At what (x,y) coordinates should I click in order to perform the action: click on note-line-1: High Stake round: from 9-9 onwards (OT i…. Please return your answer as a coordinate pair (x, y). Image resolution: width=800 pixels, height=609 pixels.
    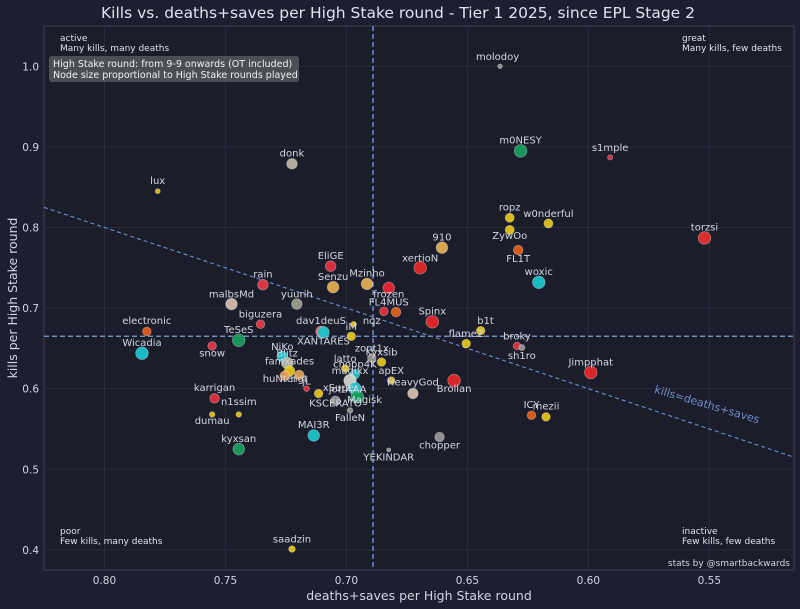
    Looking at the image, I should click on (172, 64).